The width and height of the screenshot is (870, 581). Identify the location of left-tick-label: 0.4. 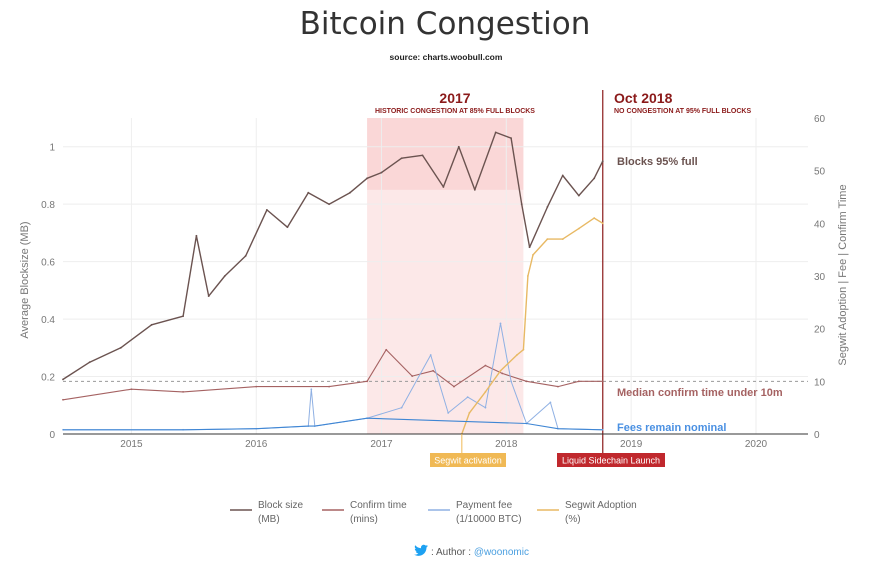
(48, 320).